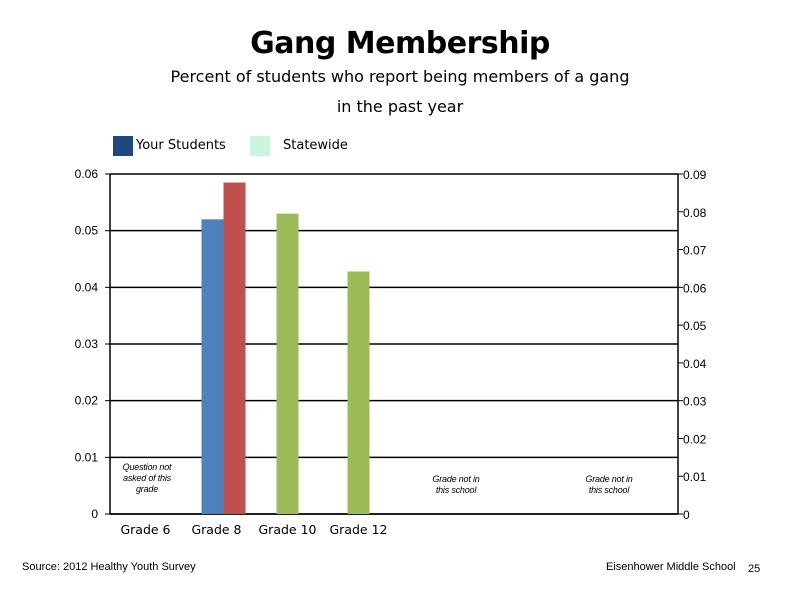 The width and height of the screenshot is (800, 600). I want to click on annotation-slot-5-line-2: this school, so click(456, 490).